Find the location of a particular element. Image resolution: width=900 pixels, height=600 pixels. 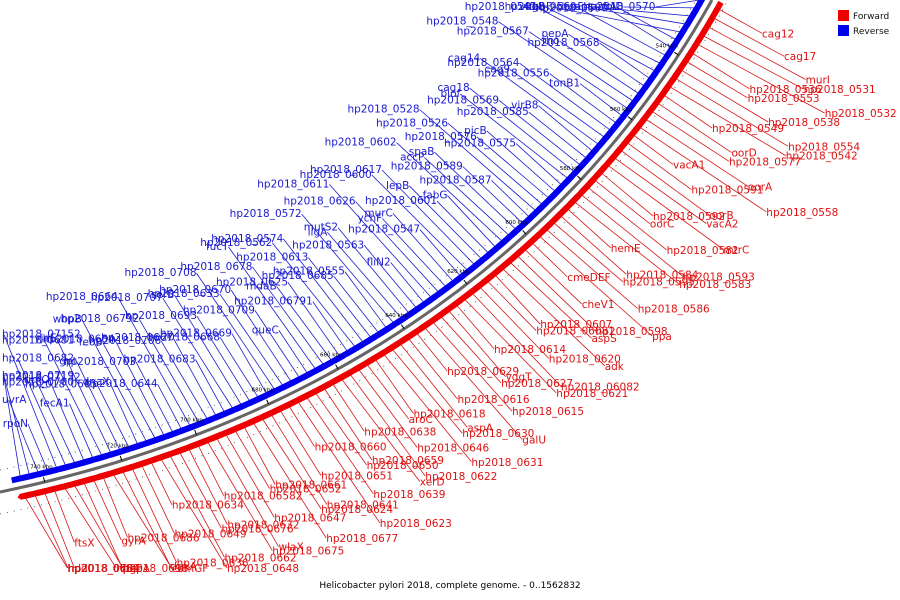

reverse-gene-label: hp2018_0530 is located at coordinates (572, 9).